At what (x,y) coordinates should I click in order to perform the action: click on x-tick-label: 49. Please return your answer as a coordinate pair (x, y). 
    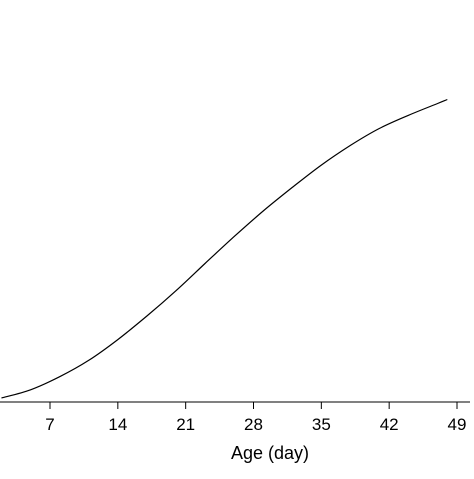
    Looking at the image, I should click on (457, 424).